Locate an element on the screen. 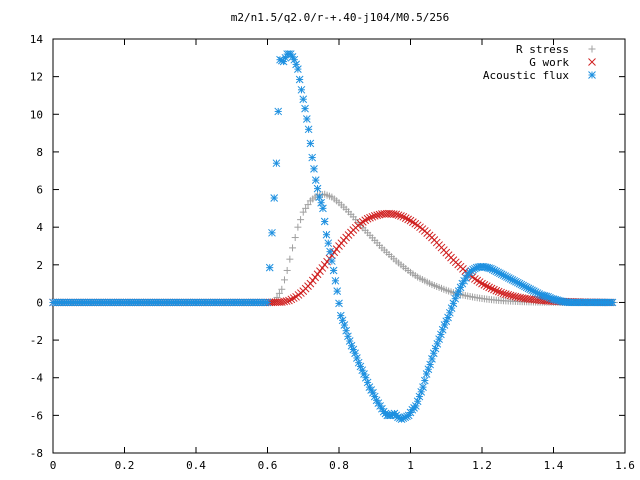  y-tick-label: 8 is located at coordinates (39, 152).